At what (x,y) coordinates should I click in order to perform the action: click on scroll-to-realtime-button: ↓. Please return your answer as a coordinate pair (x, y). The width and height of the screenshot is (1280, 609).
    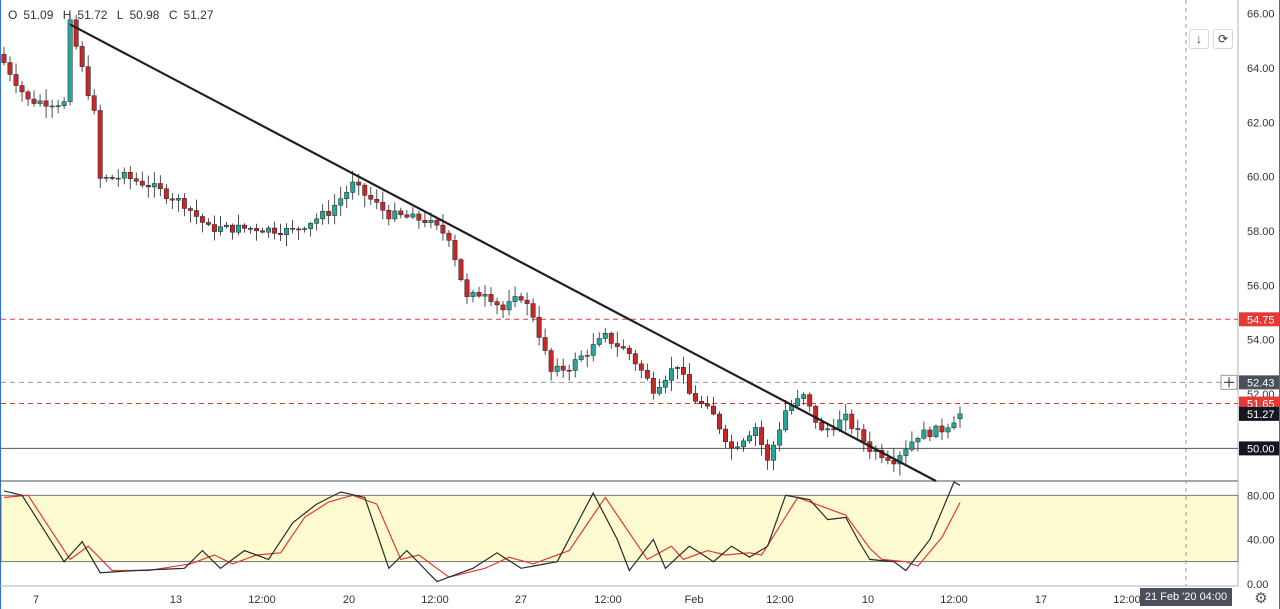
    Looking at the image, I should click on (1199, 39).